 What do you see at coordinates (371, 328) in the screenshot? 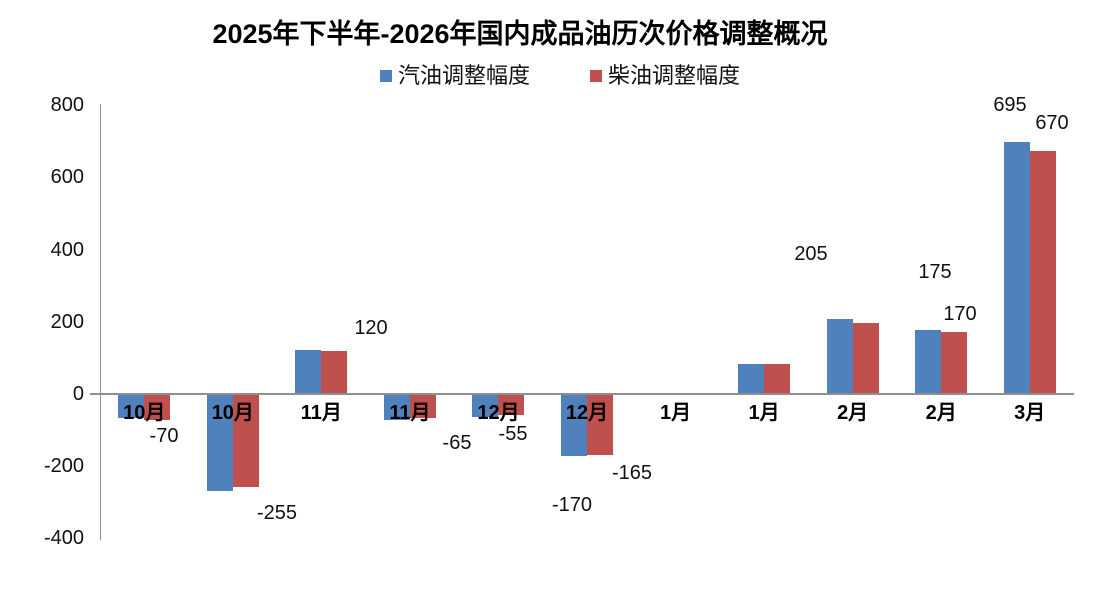
I see `value-label: 120` at bounding box center [371, 328].